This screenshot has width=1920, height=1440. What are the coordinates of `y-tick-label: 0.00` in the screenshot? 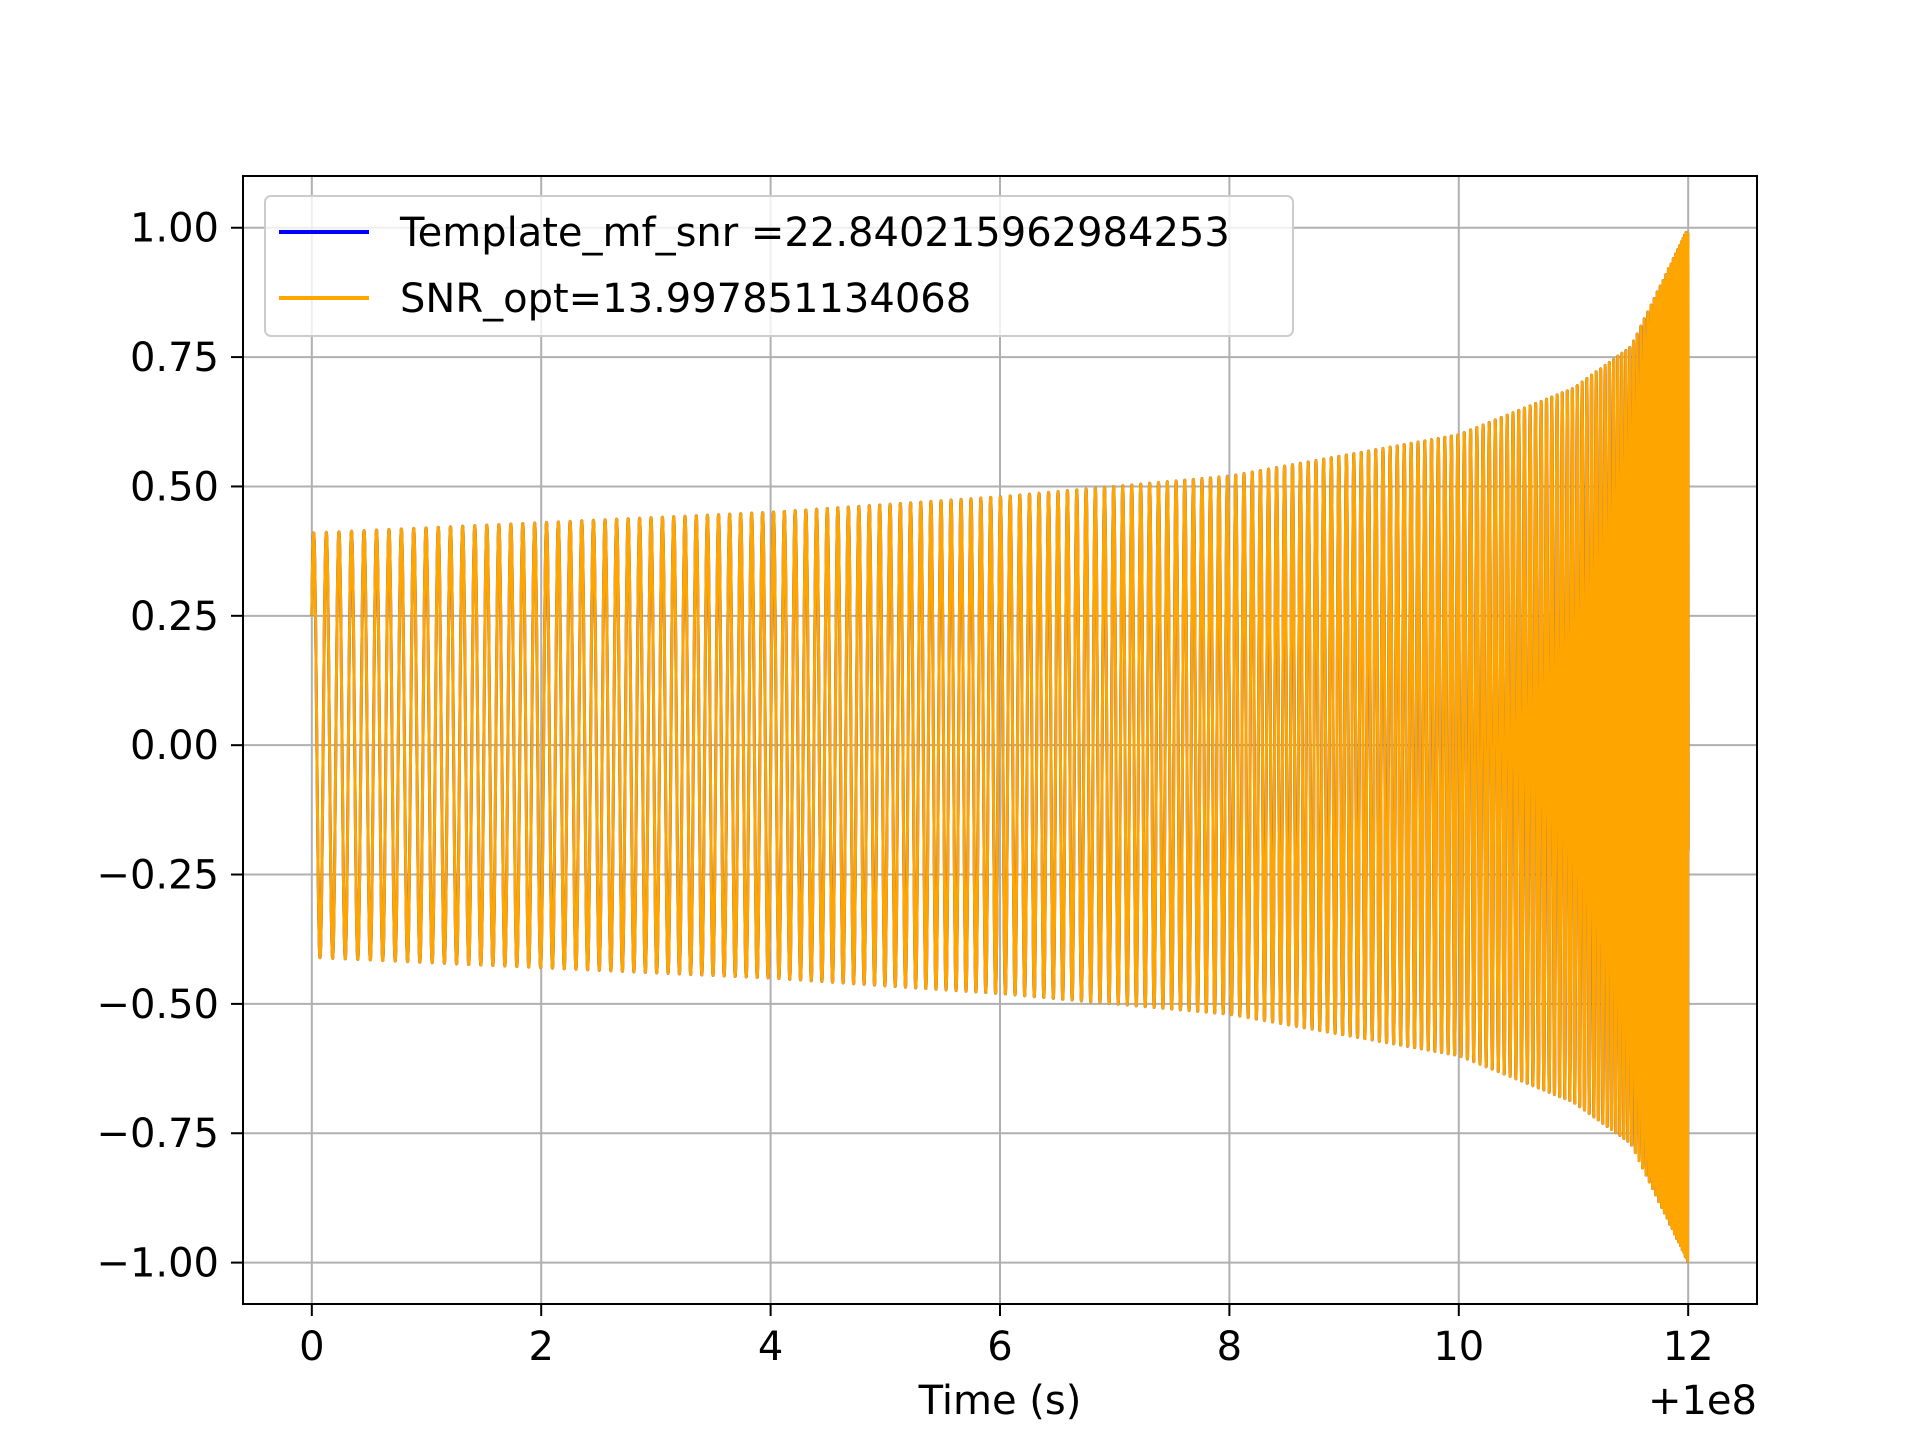 It's located at (174, 746).